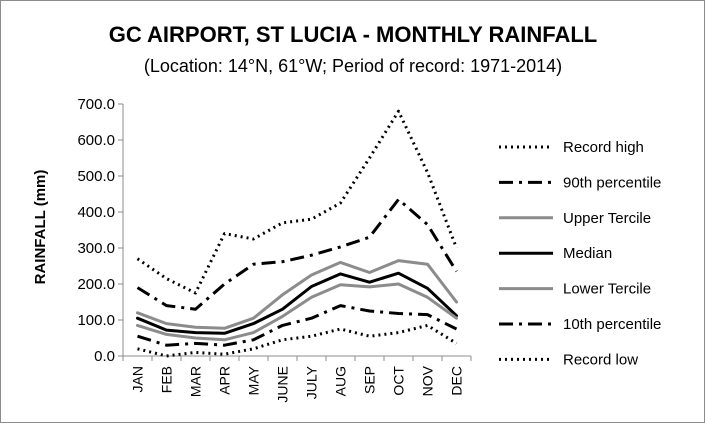  Describe the element at coordinates (96, 212) in the screenshot. I see `y-tick-label: 400.0` at that location.